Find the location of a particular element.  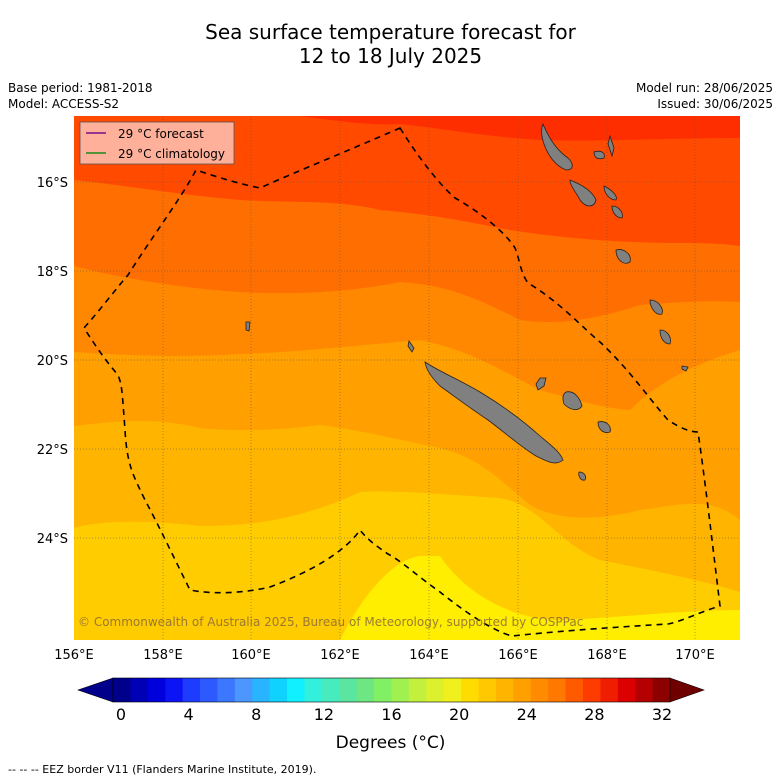

colorbar-units: Degrees (°C) is located at coordinates (390, 743).